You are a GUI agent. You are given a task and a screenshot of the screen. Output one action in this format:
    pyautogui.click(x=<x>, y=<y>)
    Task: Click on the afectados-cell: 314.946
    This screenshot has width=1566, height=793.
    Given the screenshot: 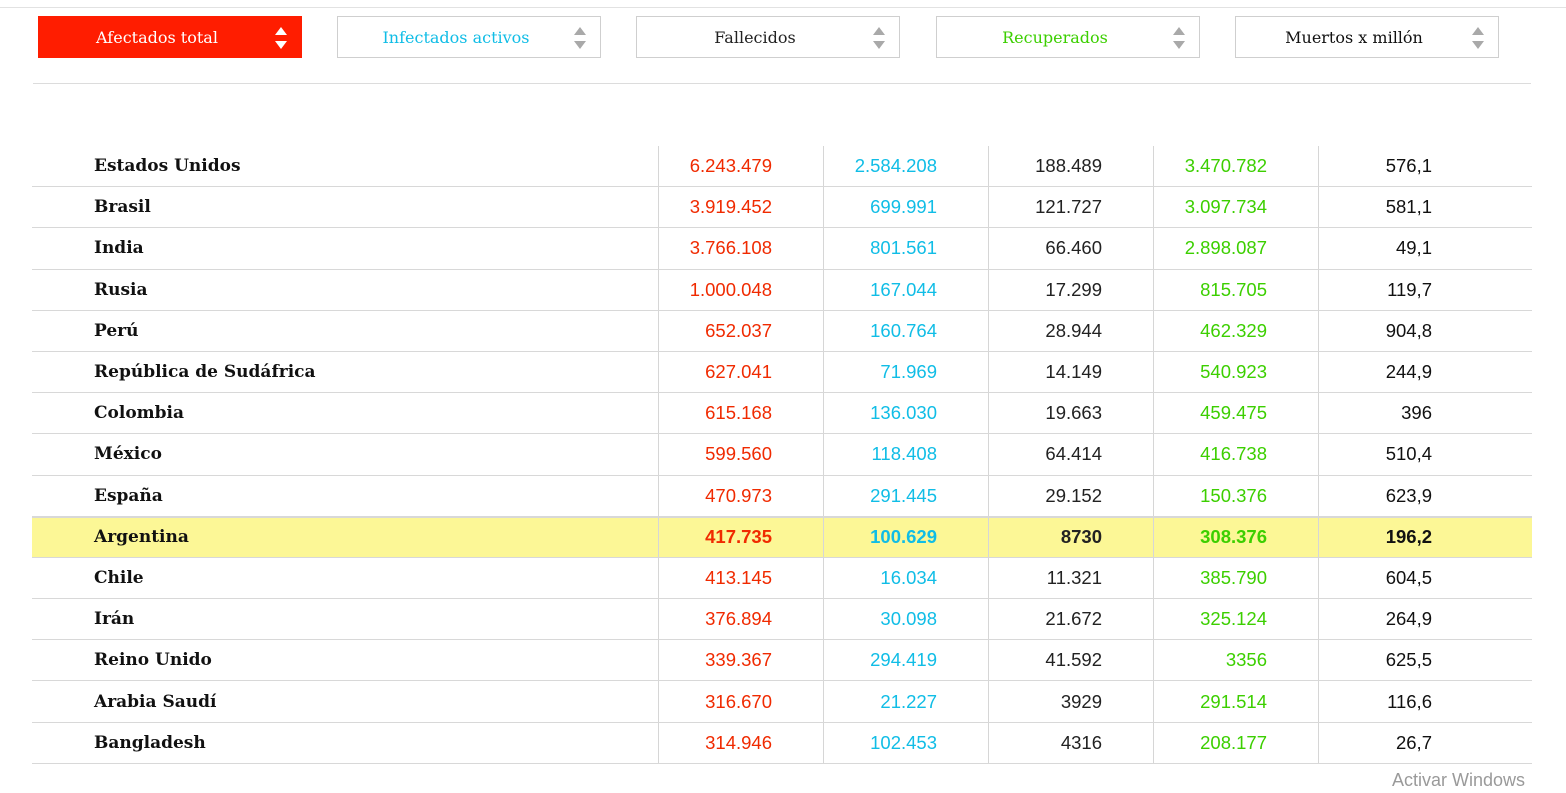 What is the action you would take?
    pyautogui.click(x=740, y=742)
    